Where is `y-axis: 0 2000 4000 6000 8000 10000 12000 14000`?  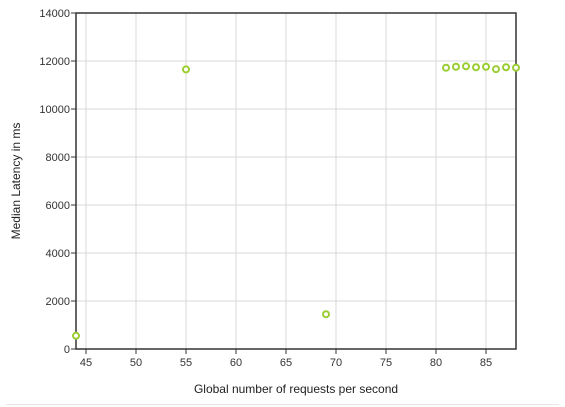 y-axis: 0 2000 4000 6000 8000 10000 12000 14000 is located at coordinates (57, 182).